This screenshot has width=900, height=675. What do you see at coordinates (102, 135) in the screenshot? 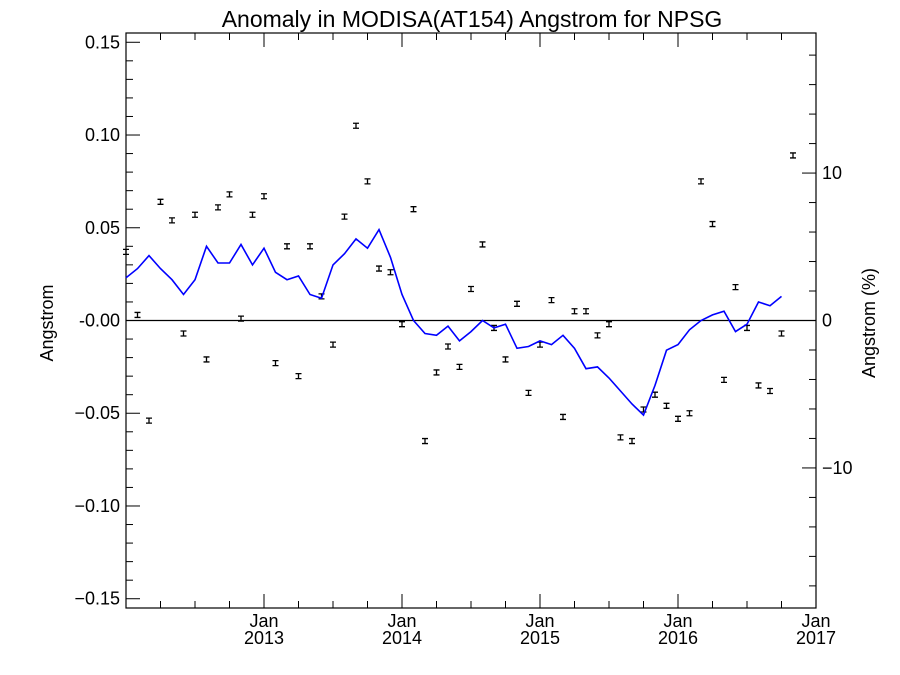
I see `y-tick-label: 0.10` at bounding box center [102, 135].